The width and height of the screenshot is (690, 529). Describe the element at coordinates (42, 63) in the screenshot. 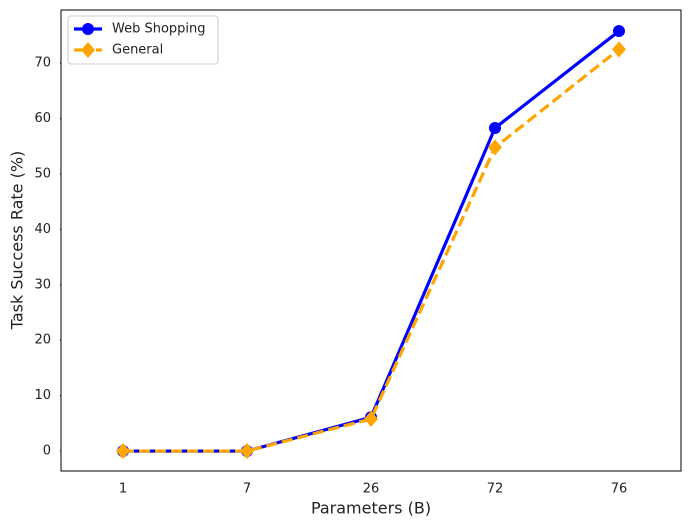

I see `y-tick-label: 70` at that location.